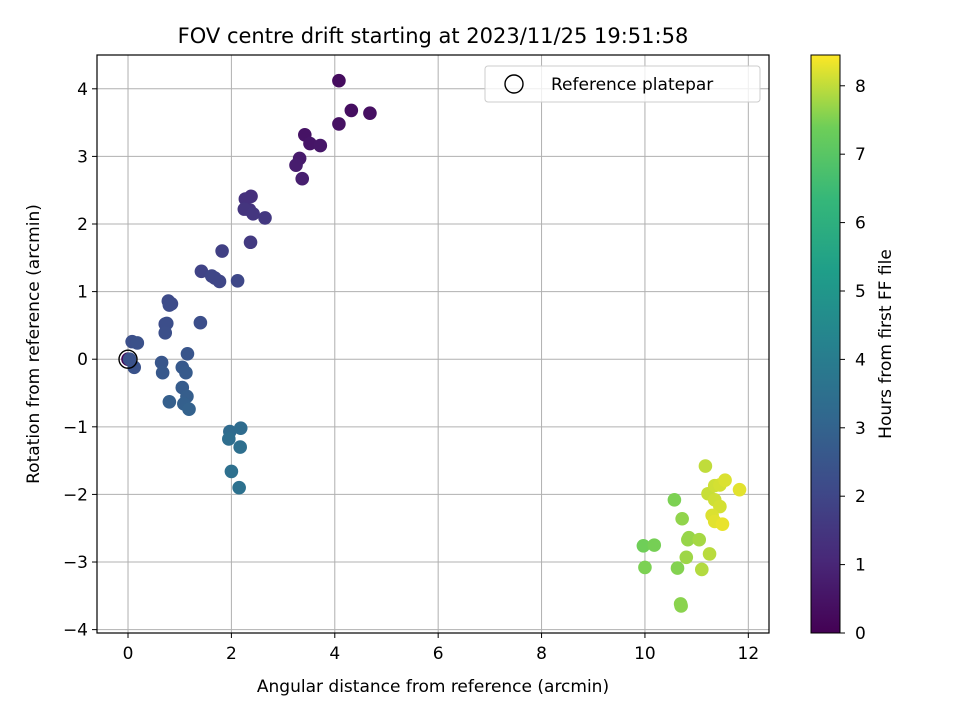 The width and height of the screenshot is (960, 720). What do you see at coordinates (632, 85) in the screenshot?
I see `legend-label: Reference platepar` at bounding box center [632, 85].